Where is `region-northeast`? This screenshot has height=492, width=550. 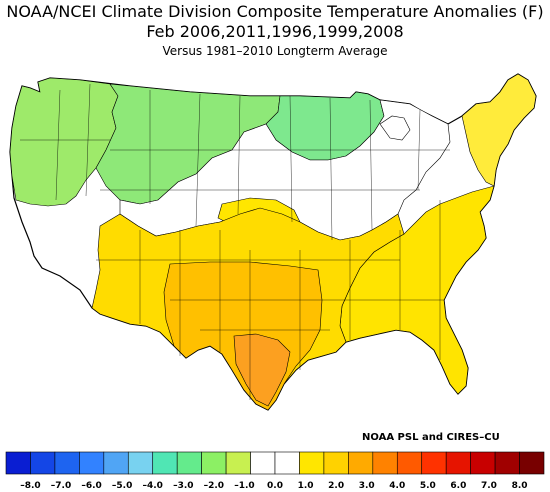
region-northeast is located at coordinates (499, 130).